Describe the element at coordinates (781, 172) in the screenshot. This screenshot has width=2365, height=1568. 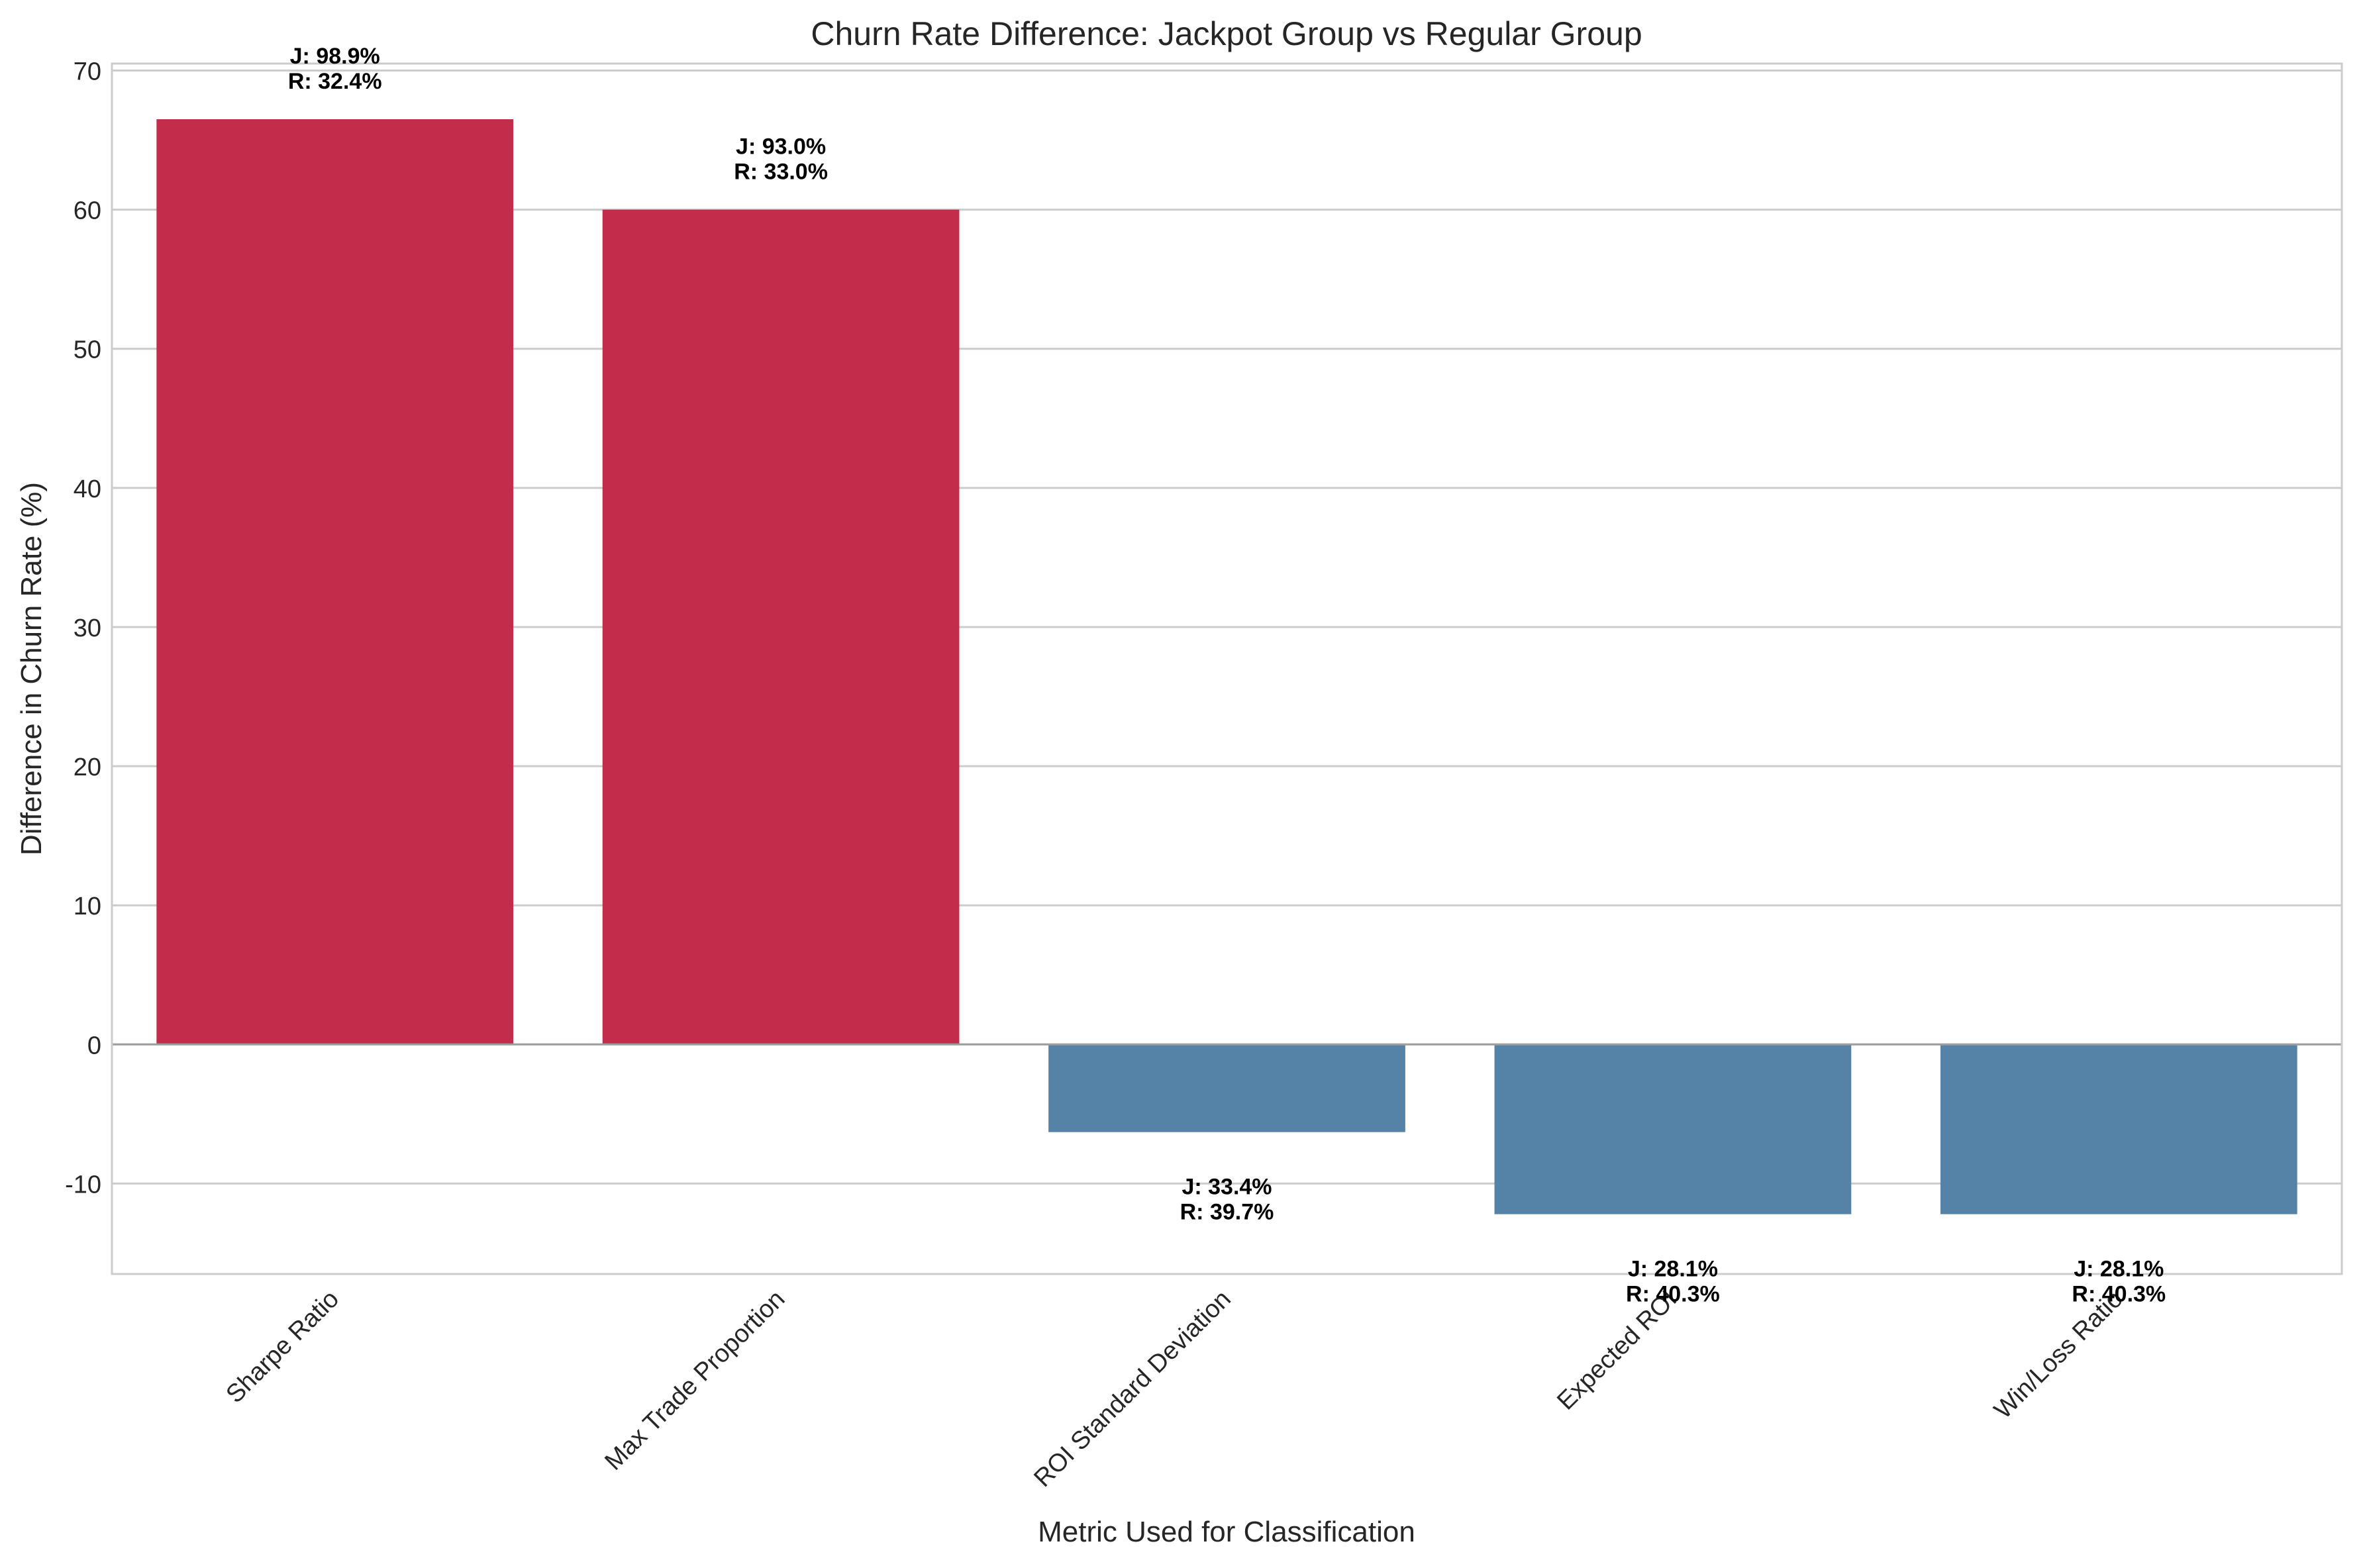
I see `annotation-regular: R: 33.0%` at that location.